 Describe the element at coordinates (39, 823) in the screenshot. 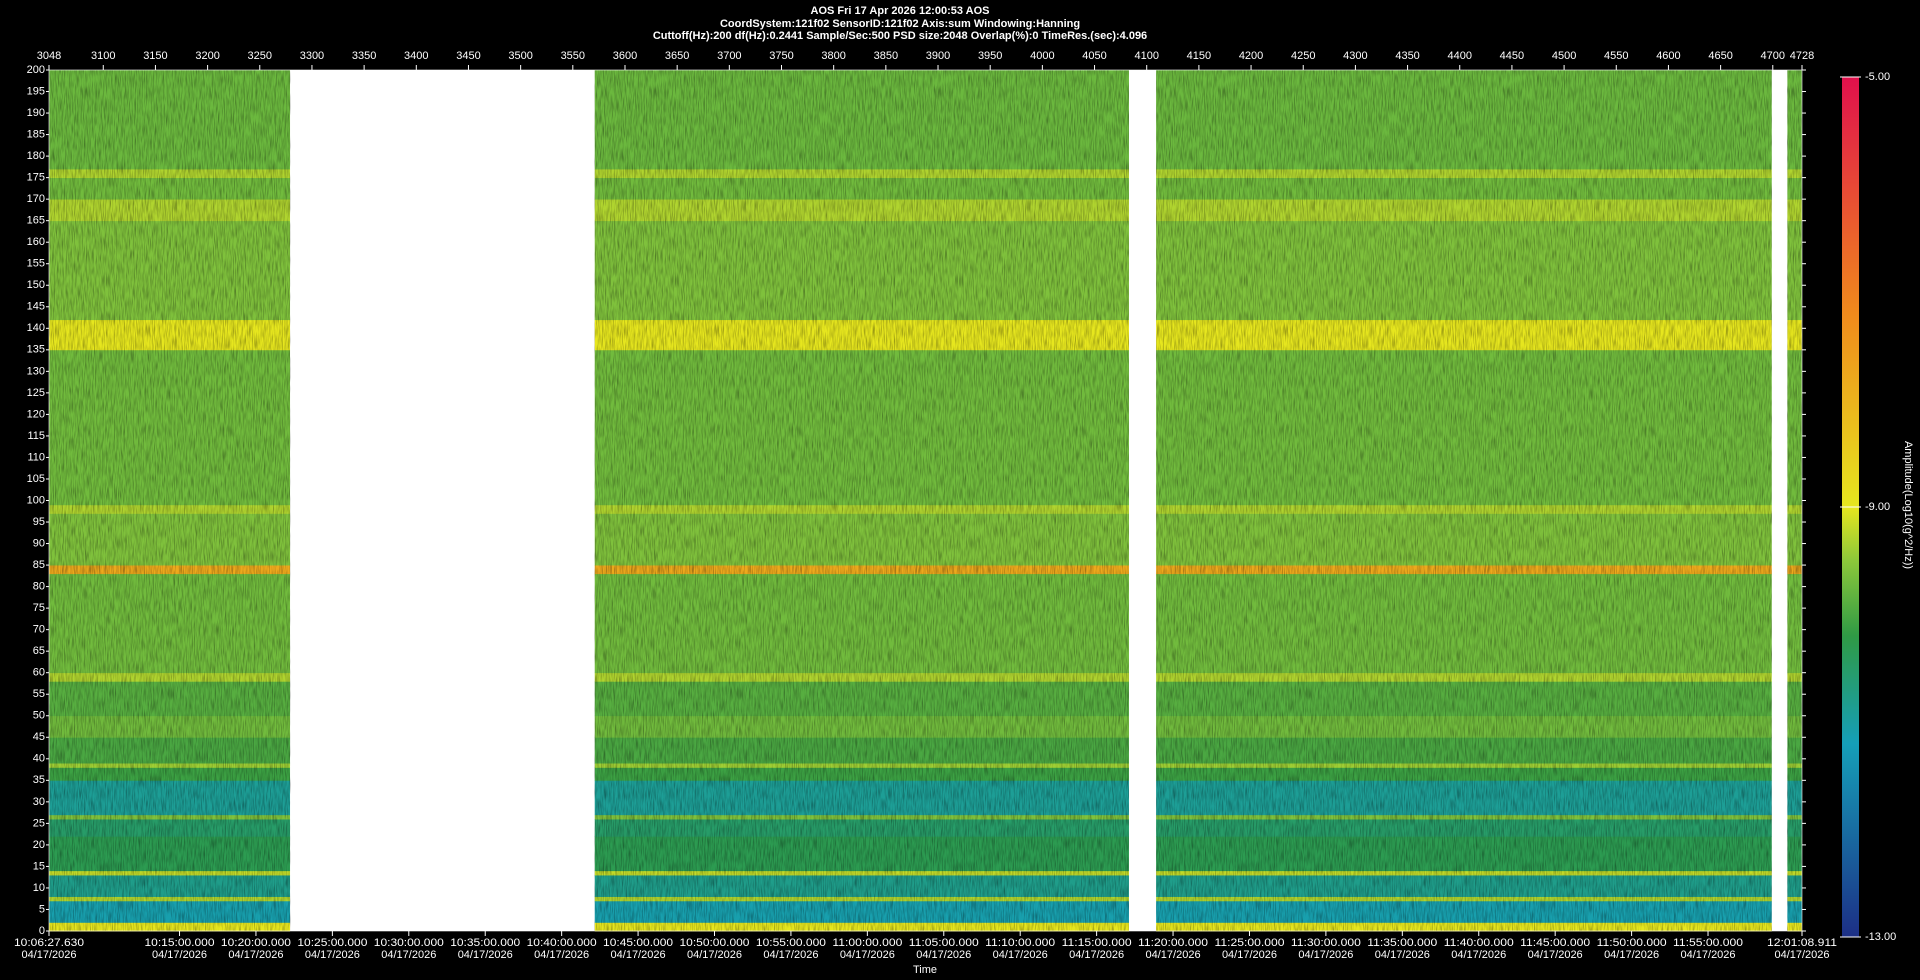

I see `y-tick-label: 25` at that location.